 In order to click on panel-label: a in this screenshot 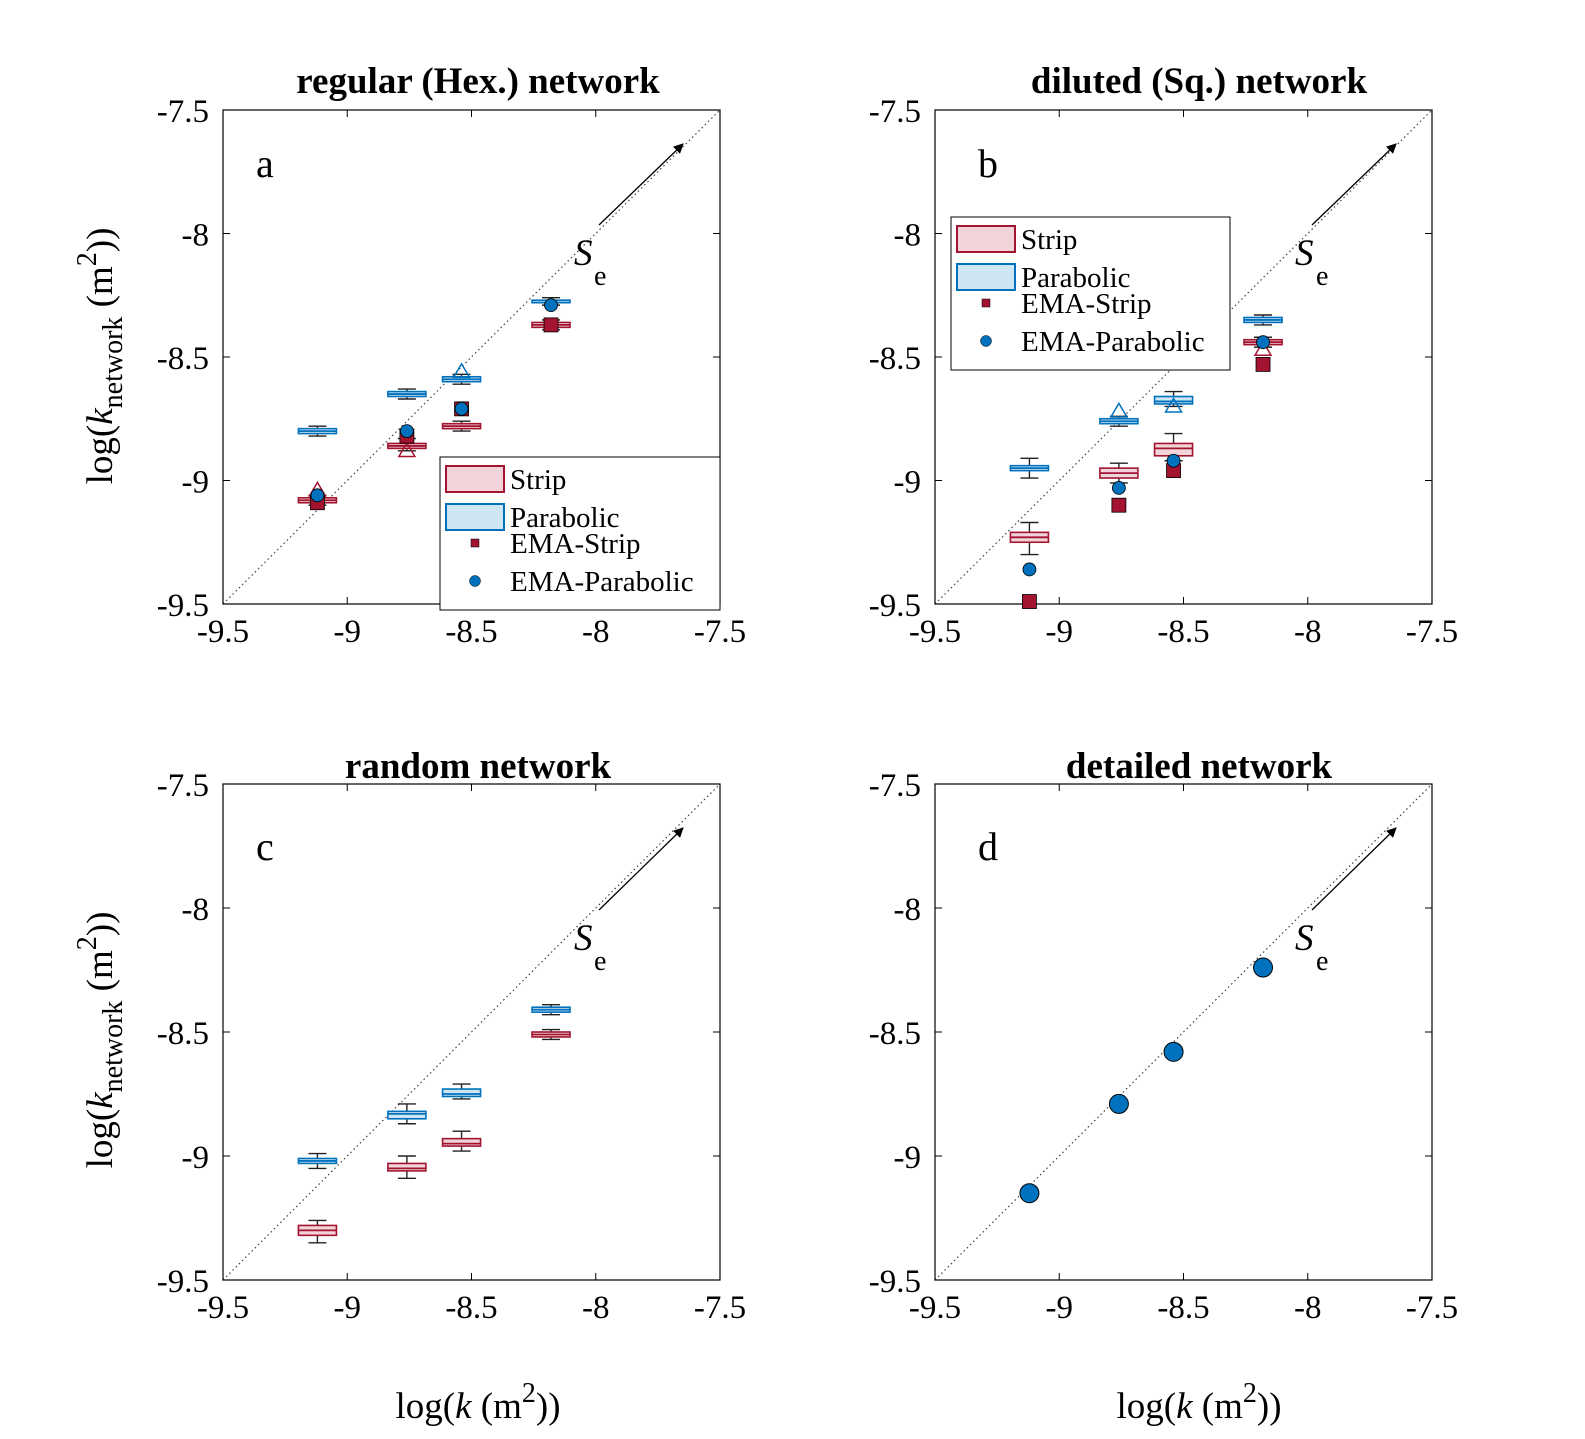, I will do `click(265, 163)`.